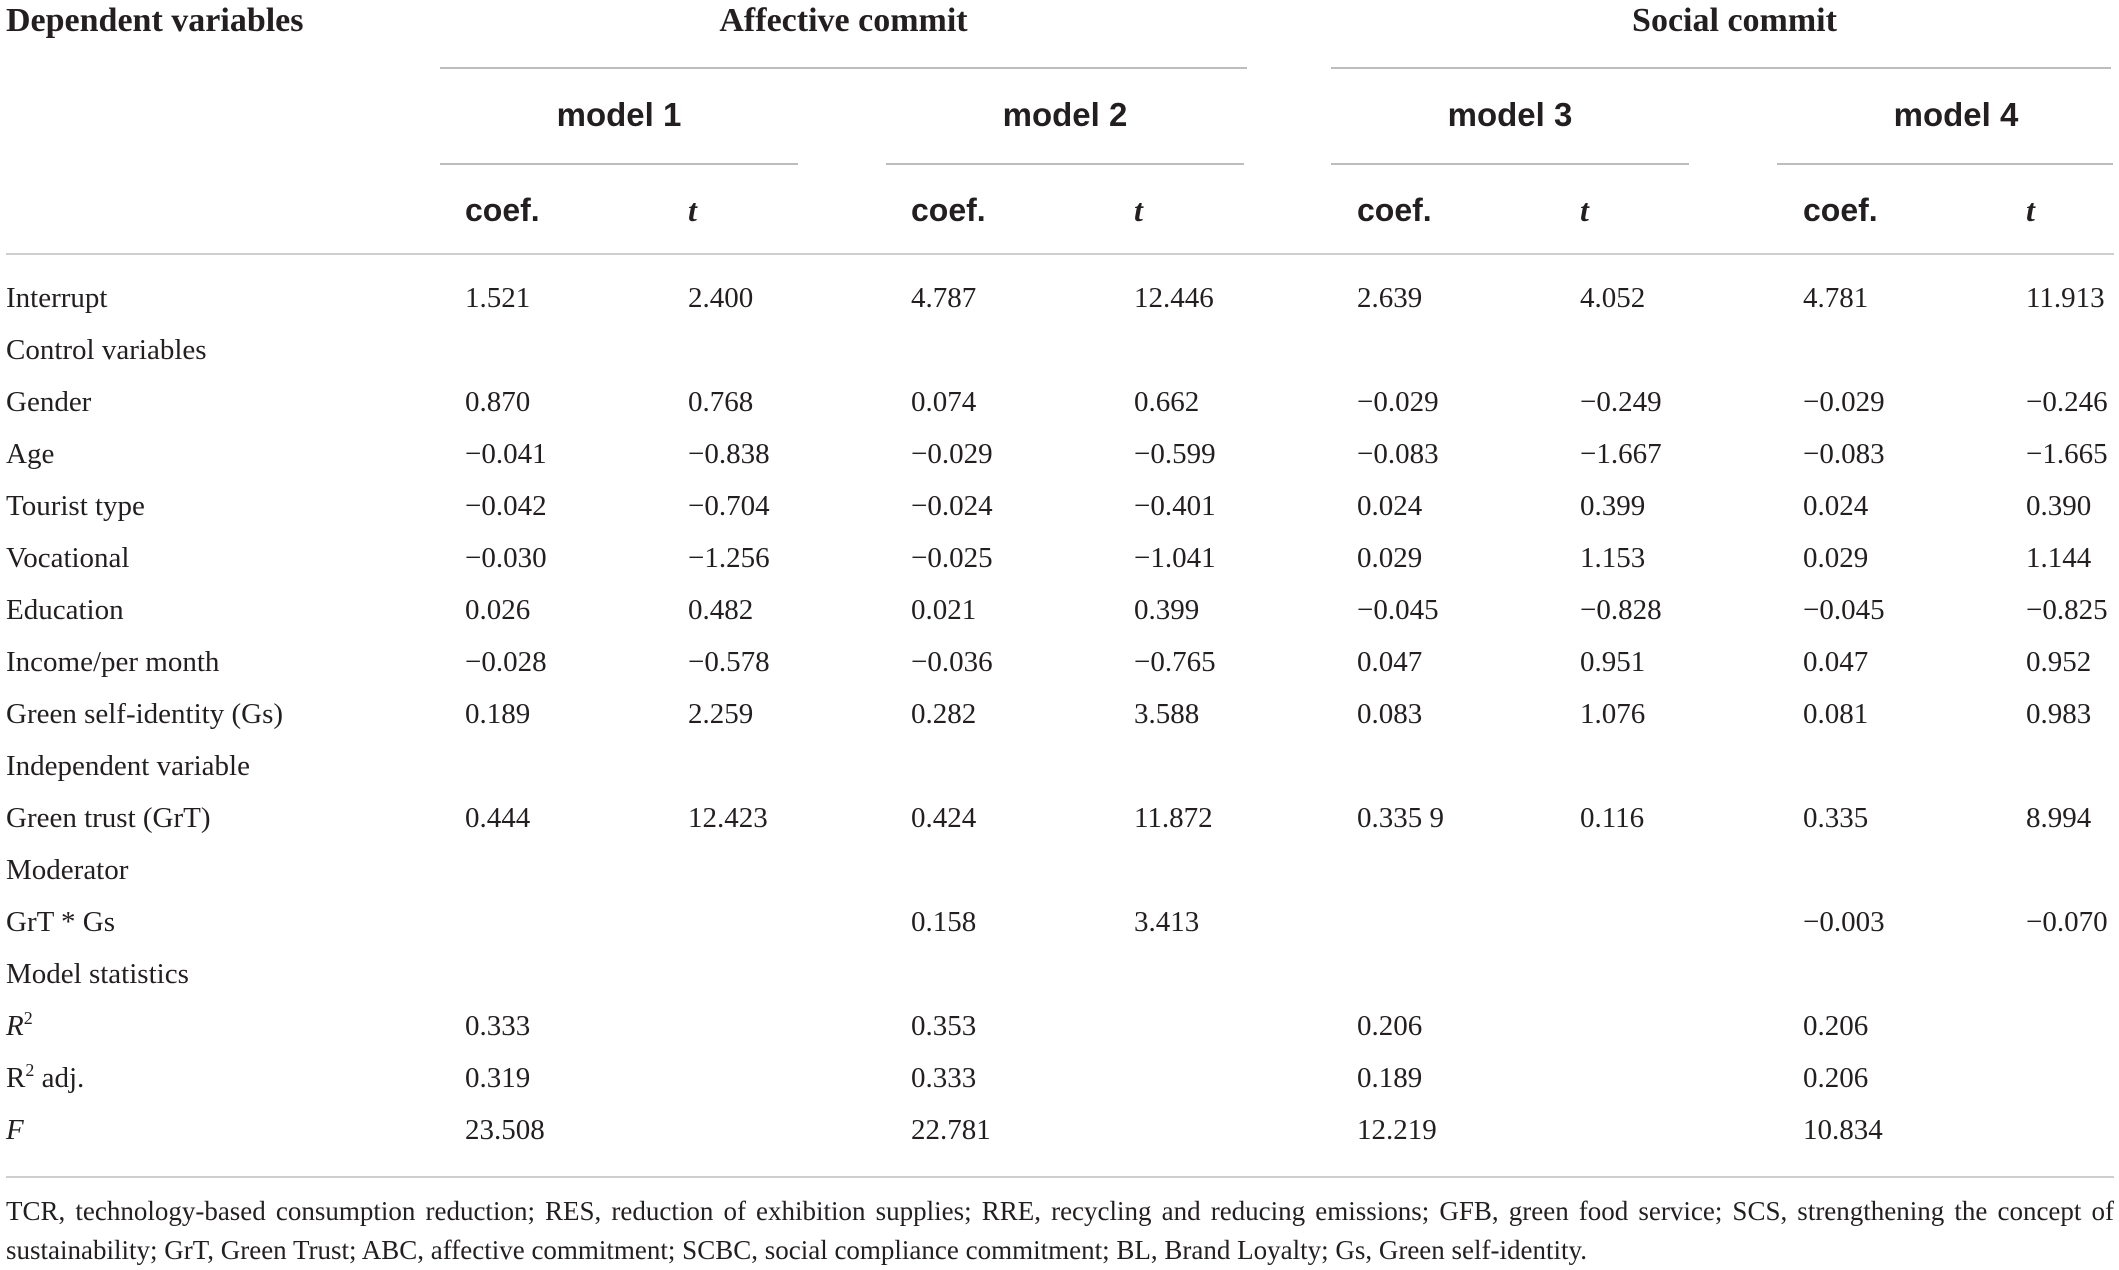 This screenshot has width=2119, height=1270. I want to click on row-label: Income/per month, so click(112, 662).